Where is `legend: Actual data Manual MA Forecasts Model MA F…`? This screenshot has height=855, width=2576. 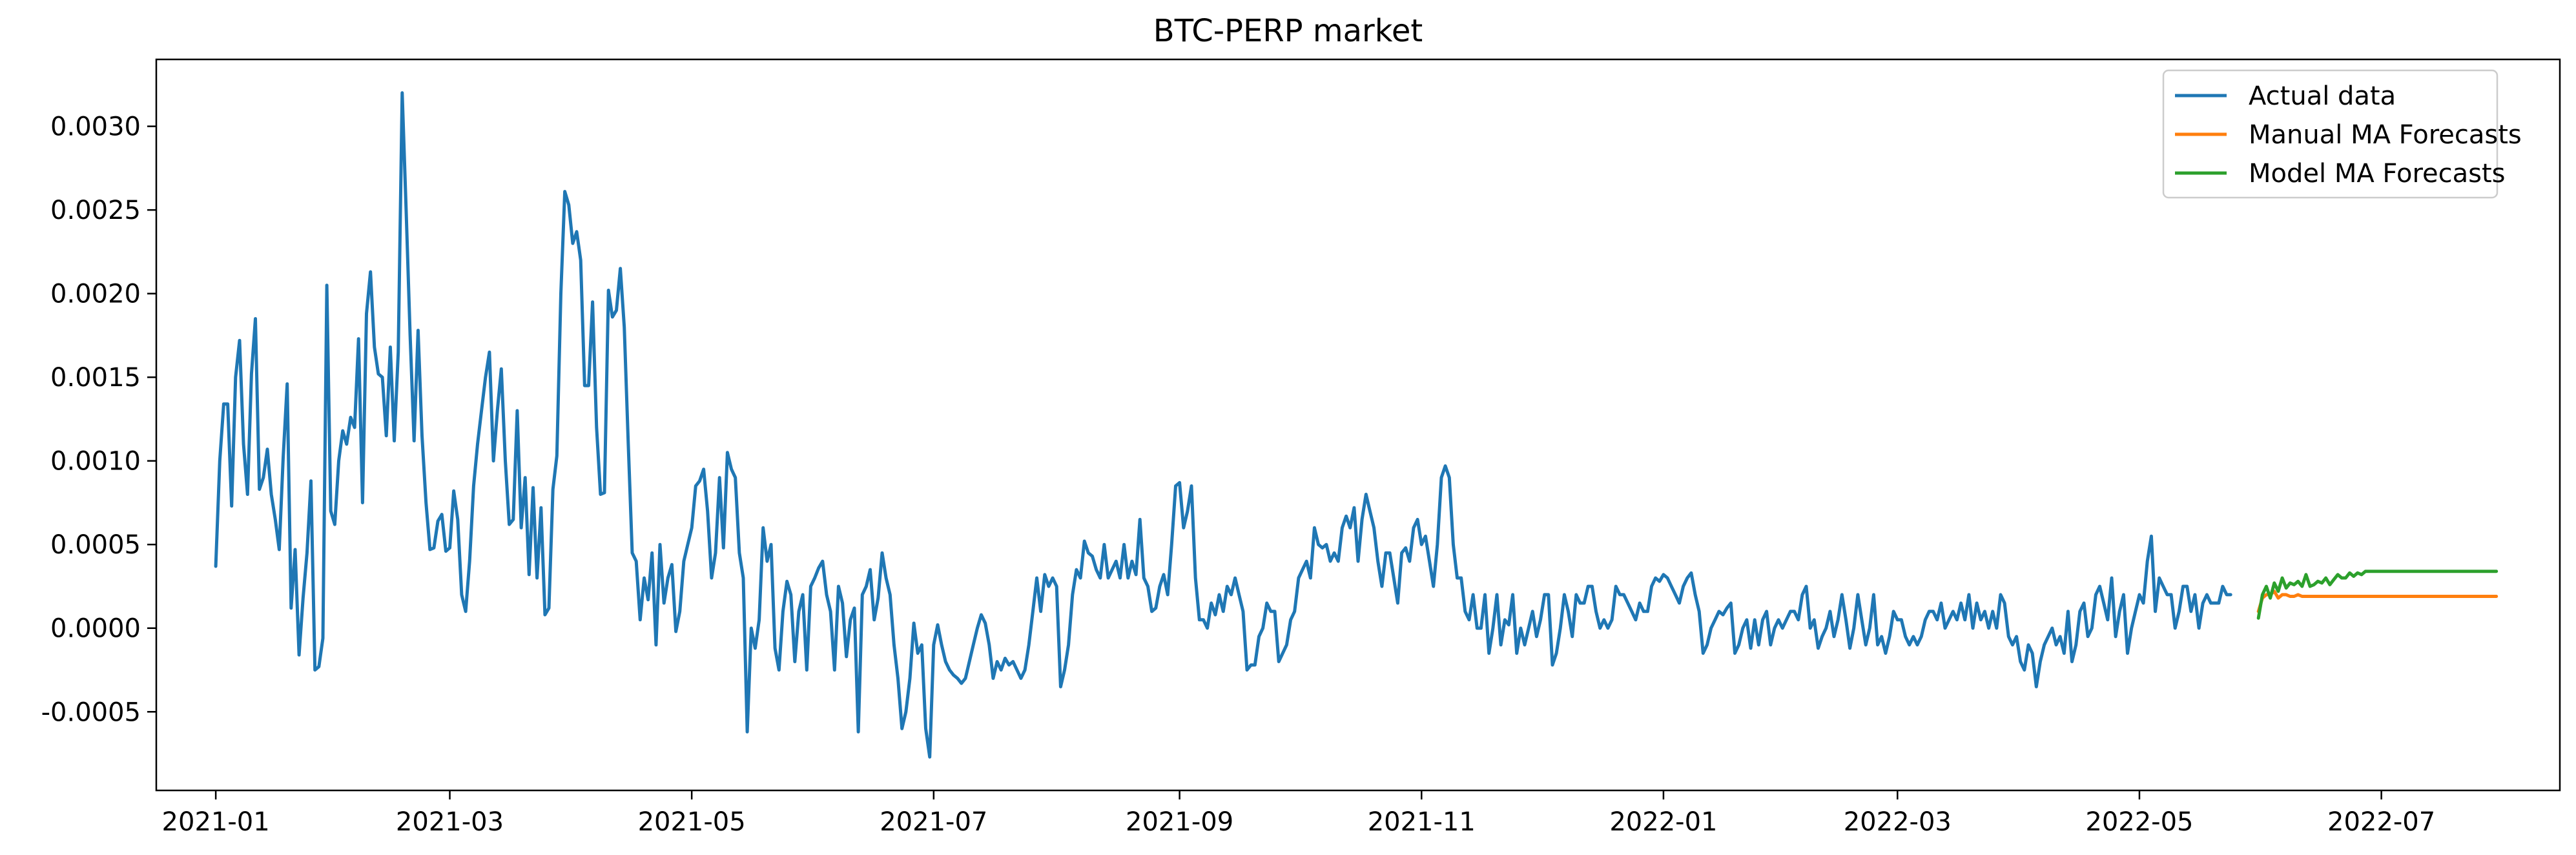 legend: Actual data Manual MA Forecasts Model MA F… is located at coordinates (2342, 134).